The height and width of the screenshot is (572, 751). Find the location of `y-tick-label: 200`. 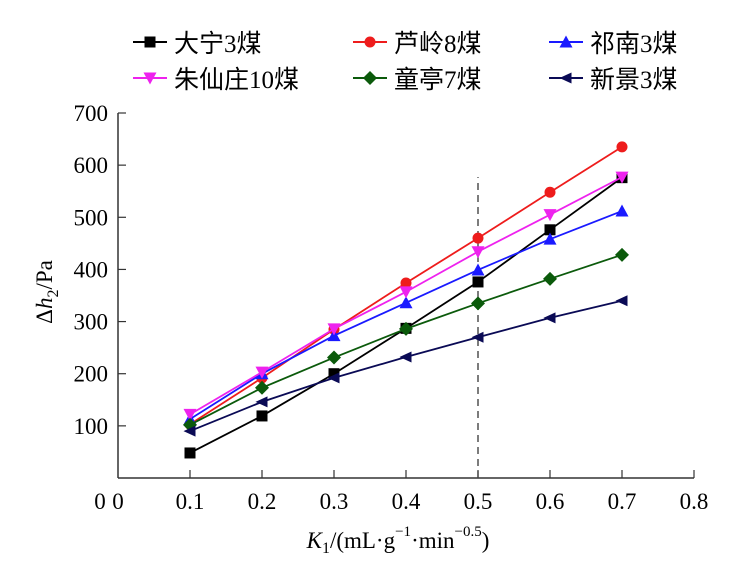

y-tick-label: 200 is located at coordinates (91, 374).